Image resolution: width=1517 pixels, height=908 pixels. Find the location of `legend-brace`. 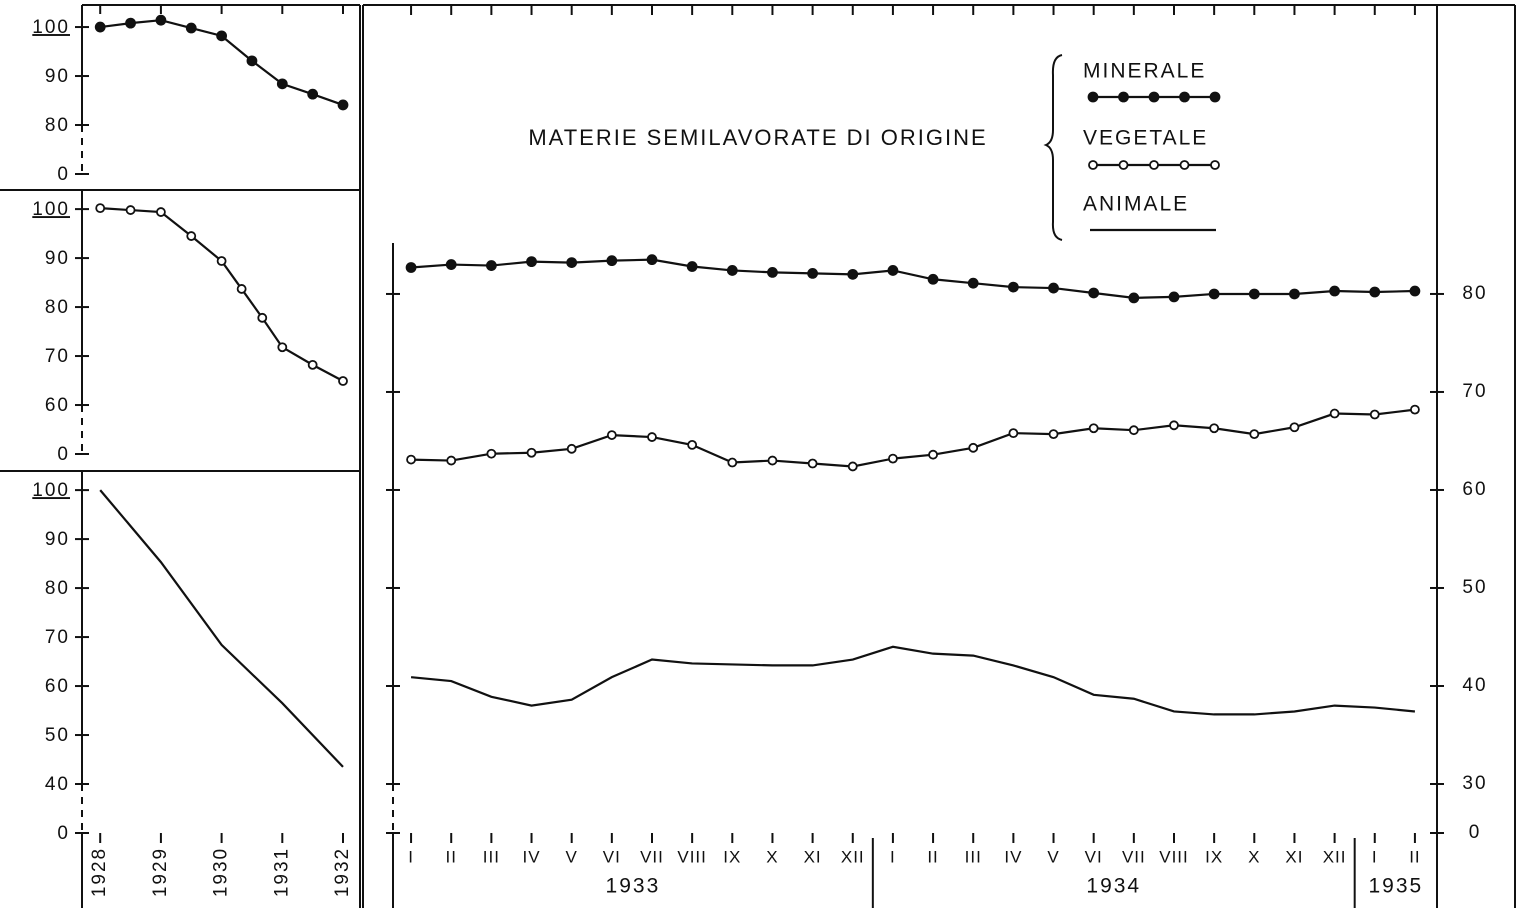

legend-brace is located at coordinates (1053, 147).